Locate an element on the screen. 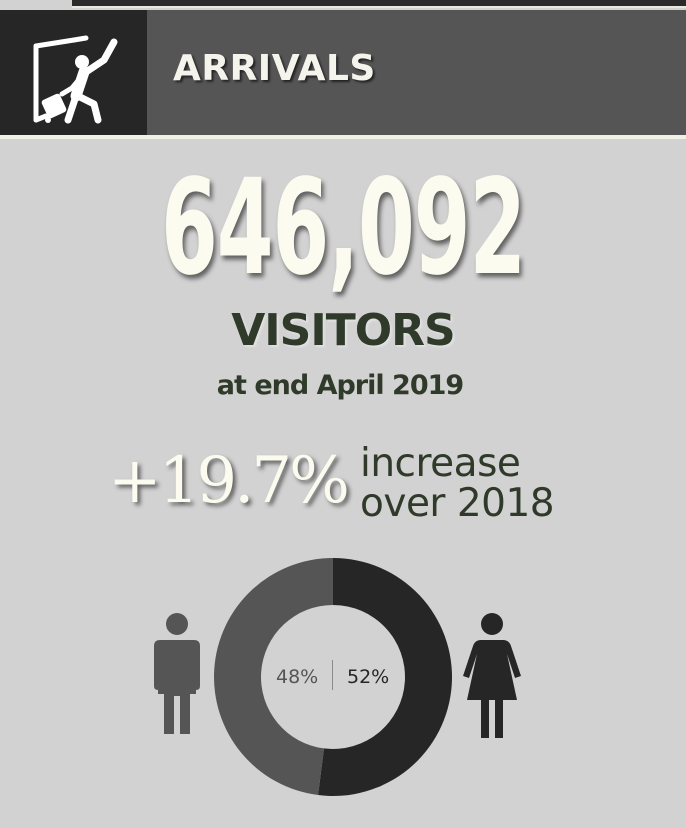 The width and height of the screenshot is (686, 828). female-person-icon is located at coordinates (492, 675).